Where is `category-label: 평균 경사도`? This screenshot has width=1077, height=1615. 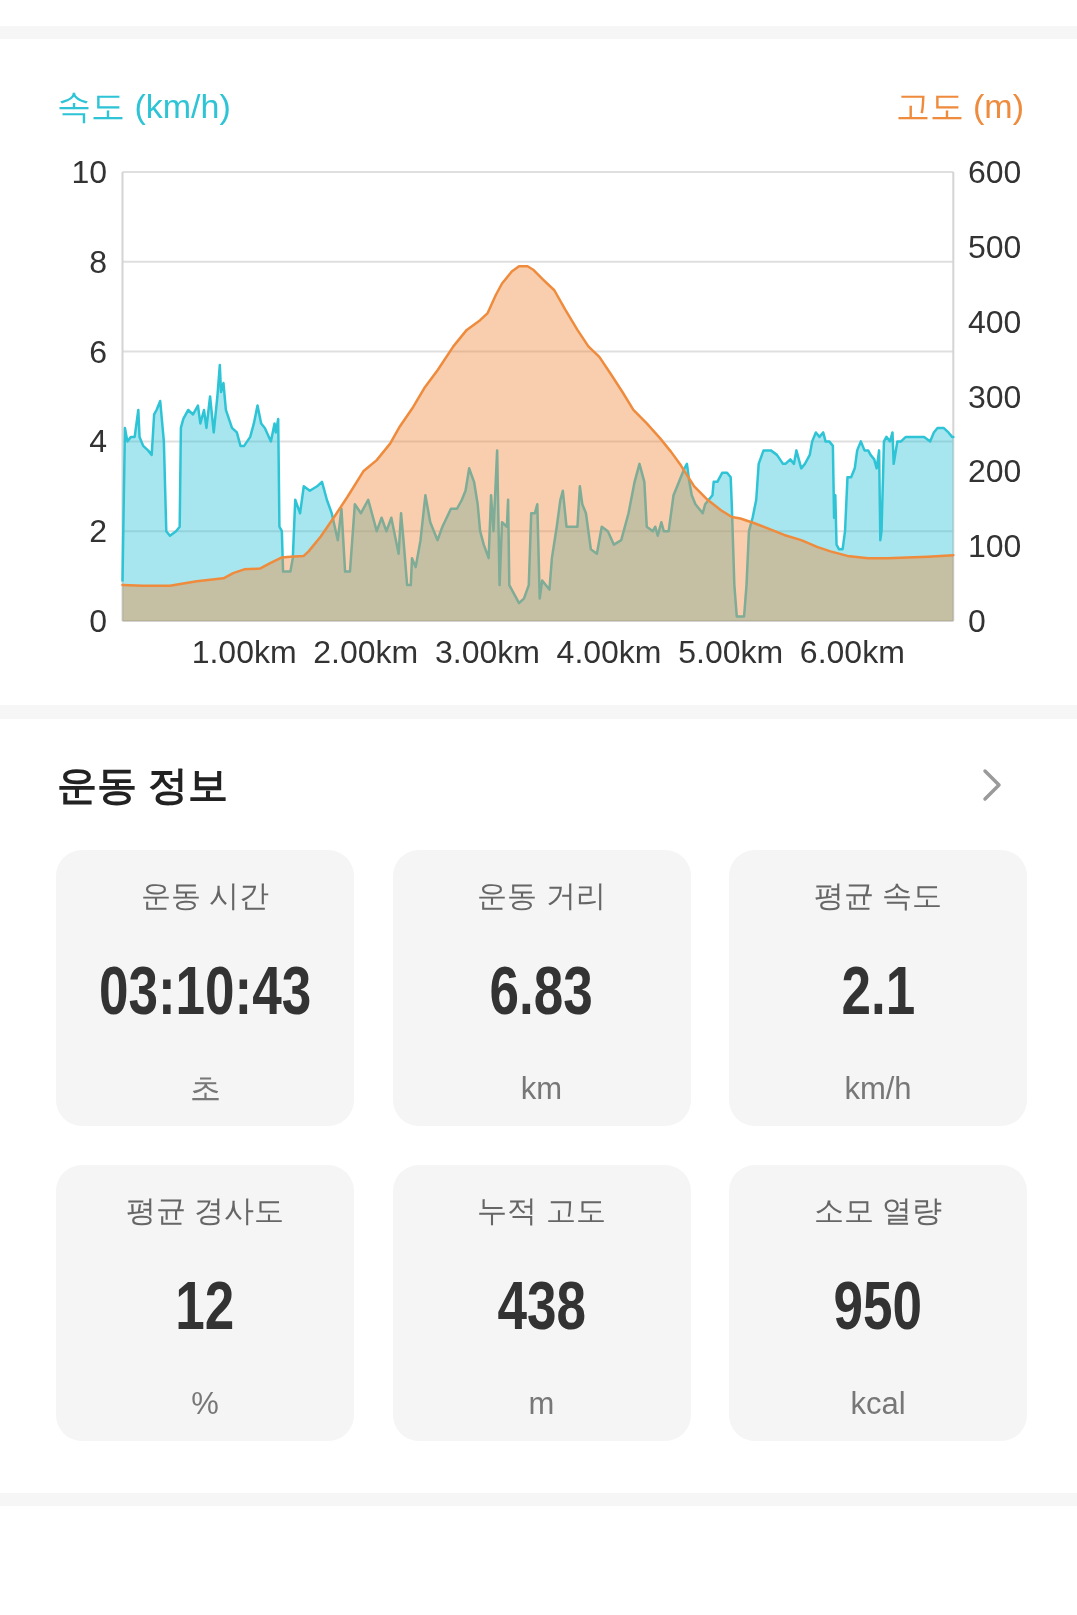 category-label: 평균 경사도 is located at coordinates (205, 1211).